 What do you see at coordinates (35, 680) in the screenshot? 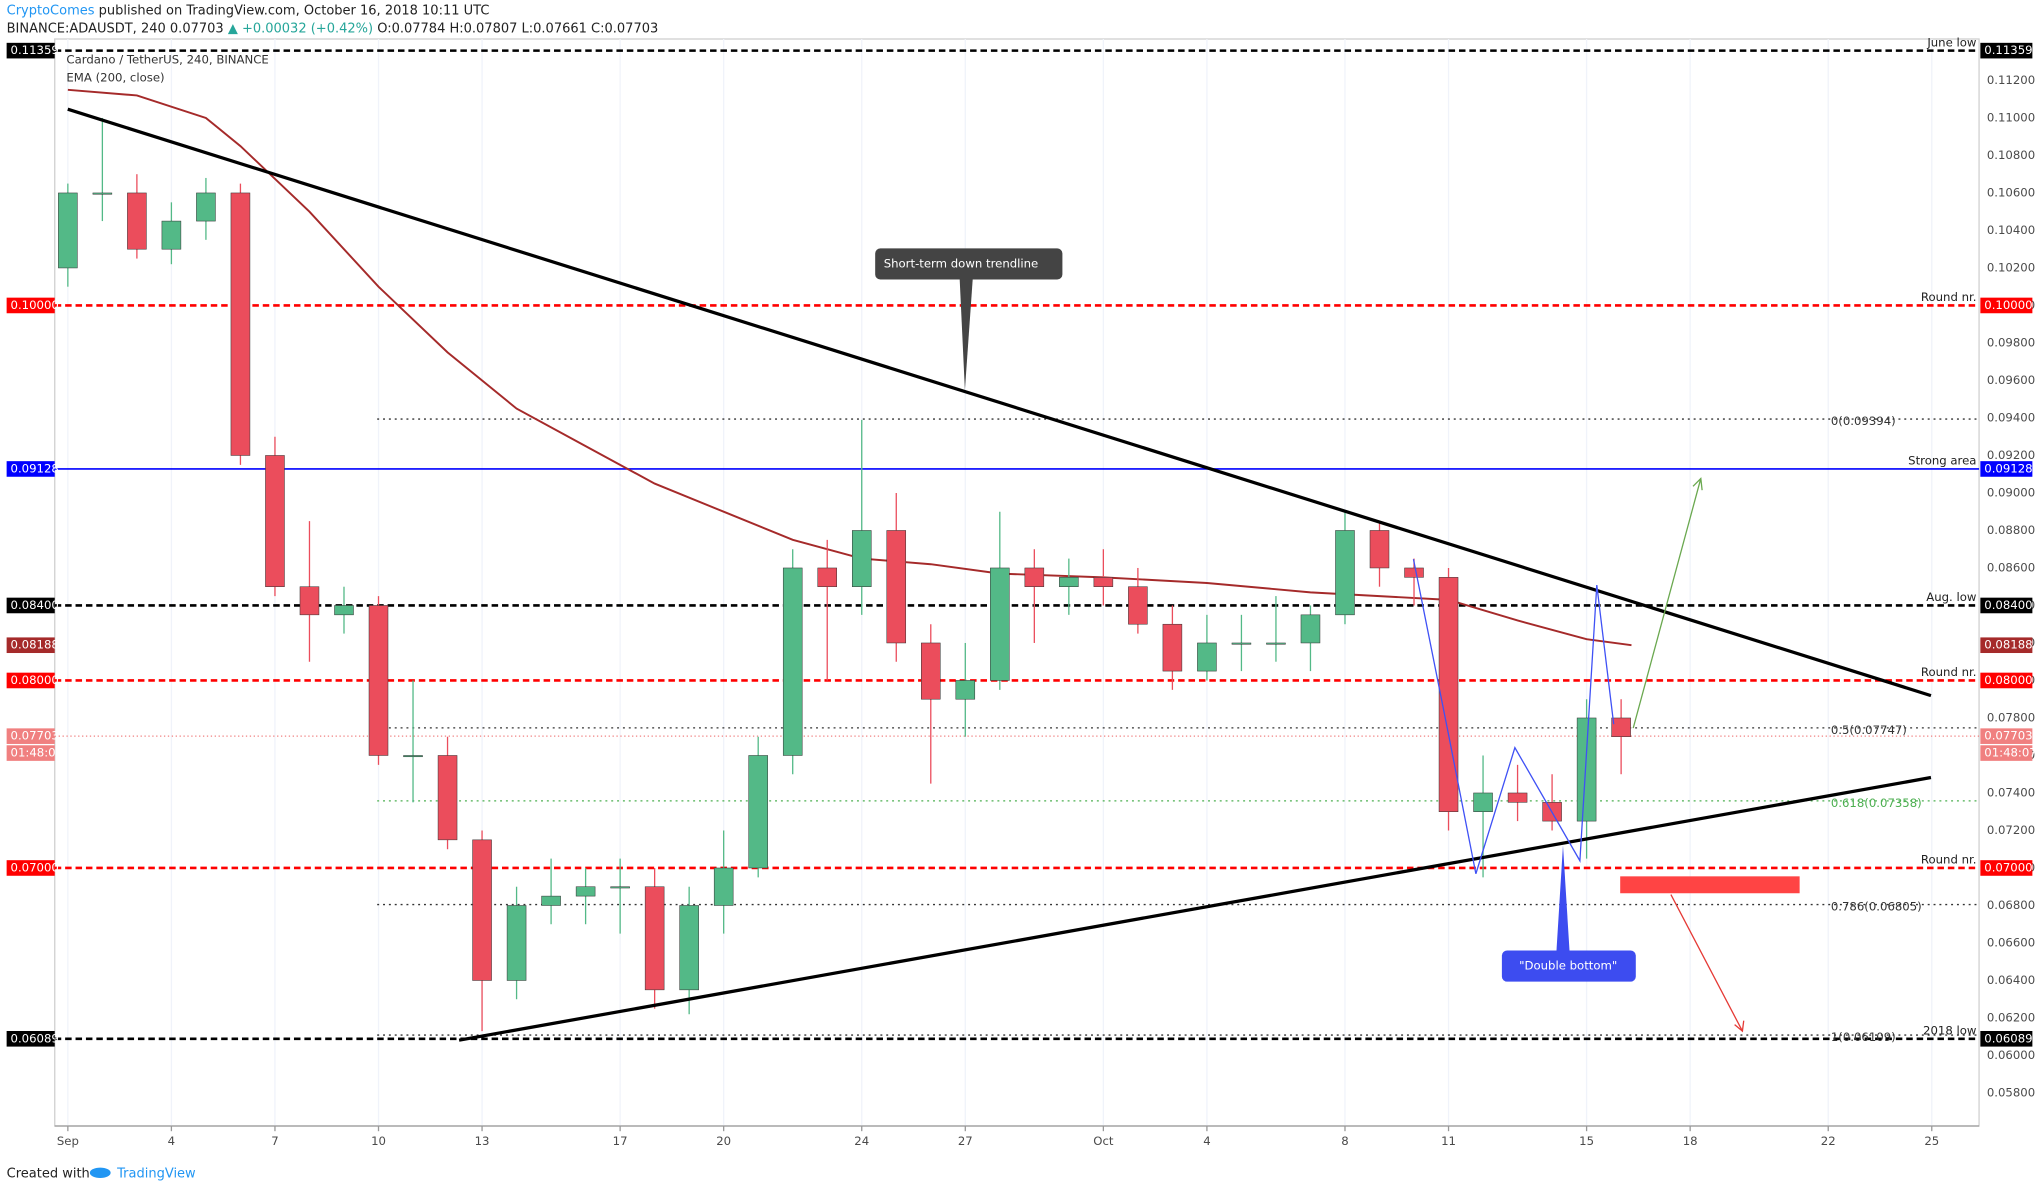
I see `level-tag: 0.08000` at bounding box center [35, 680].